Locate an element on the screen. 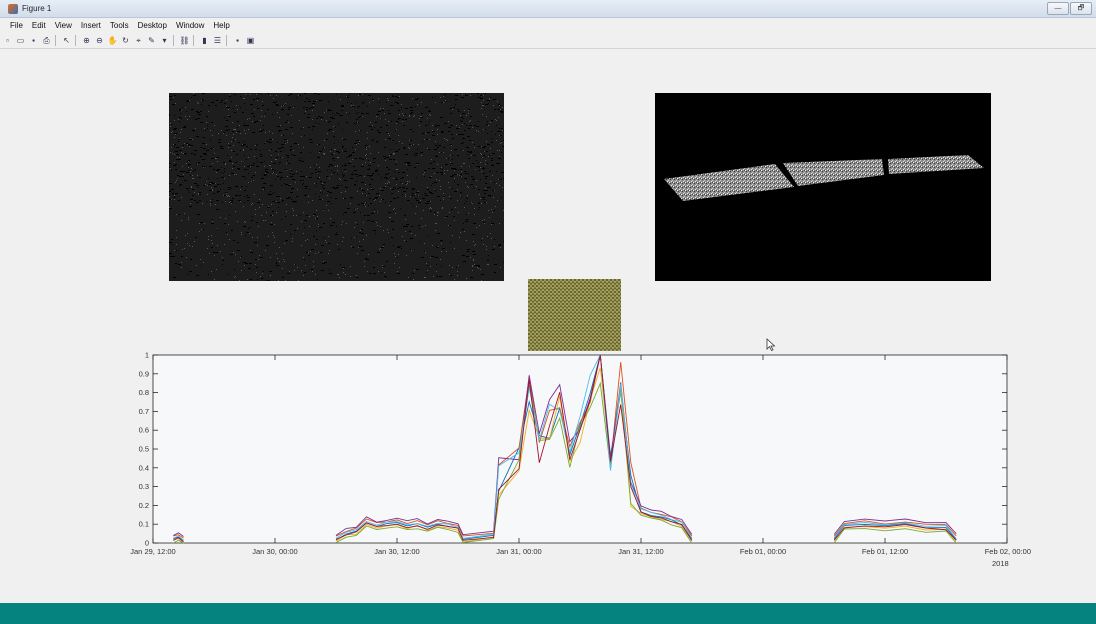 The image size is (1096, 624). zoom-in-icon: ⊕ is located at coordinates (86, 40).